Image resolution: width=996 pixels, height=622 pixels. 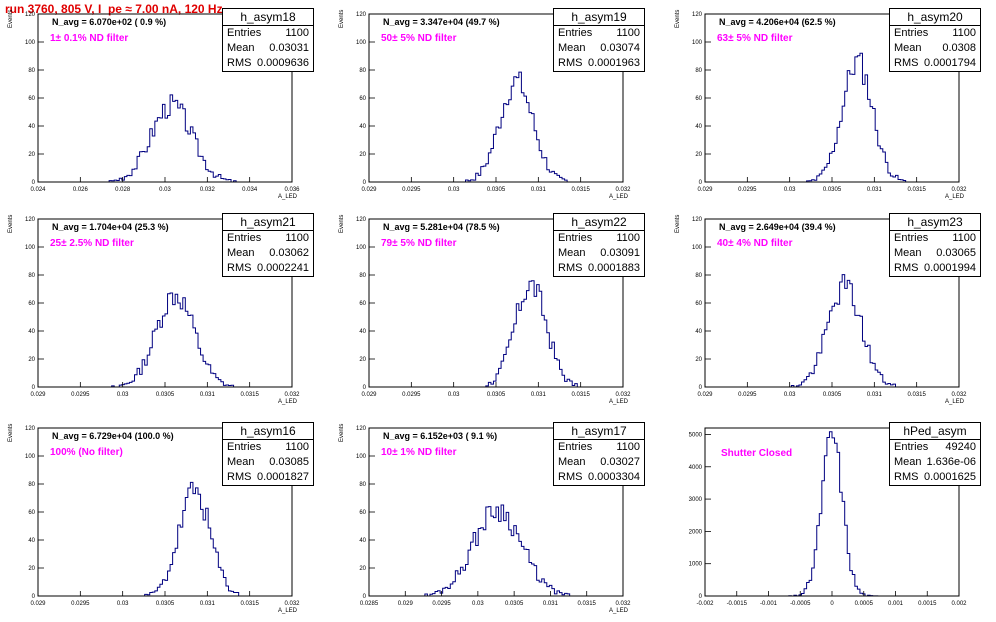 I want to click on navg-label: N_avg = 4.206e+04 (62.5 %), so click(x=777, y=22).